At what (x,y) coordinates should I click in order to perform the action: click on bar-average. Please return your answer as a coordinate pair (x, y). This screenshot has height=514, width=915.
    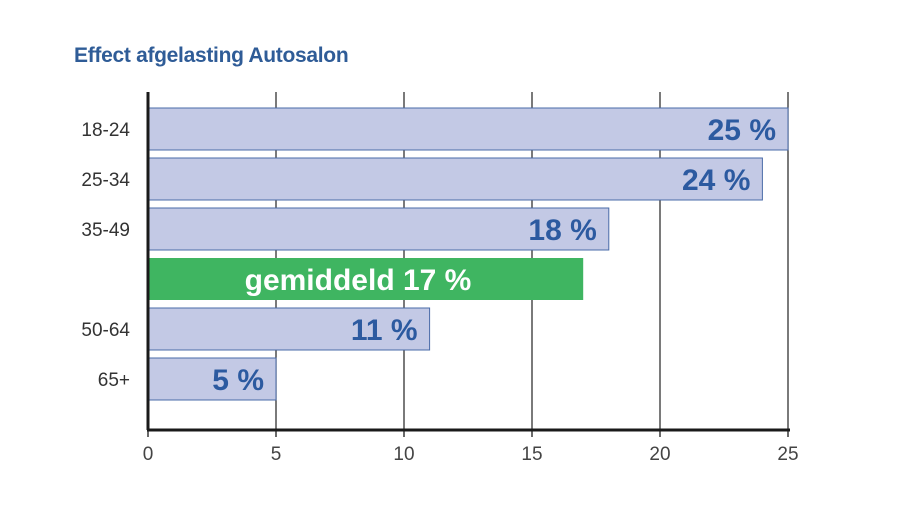
    Looking at the image, I should click on (366, 279).